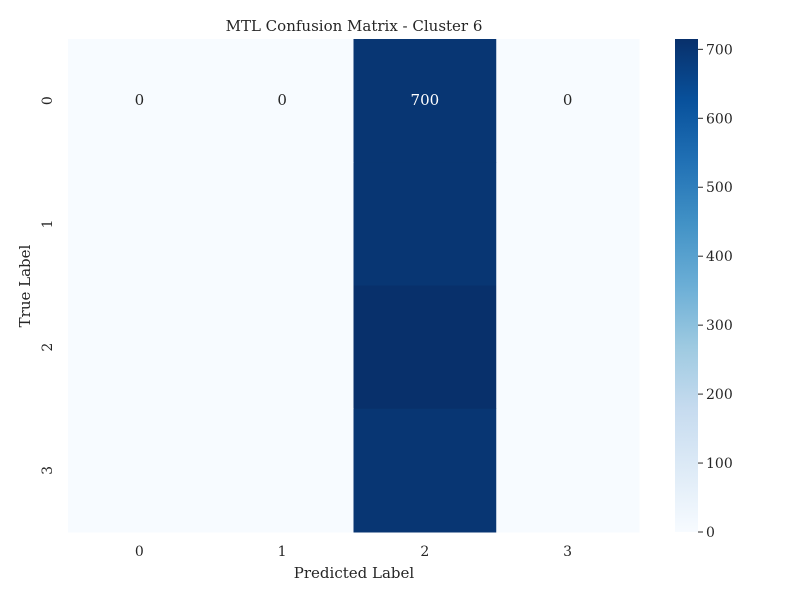  Describe the element at coordinates (354, 26) in the screenshot. I see `chart-title: MTL Confusion Matrix - Cluster 6` at that location.